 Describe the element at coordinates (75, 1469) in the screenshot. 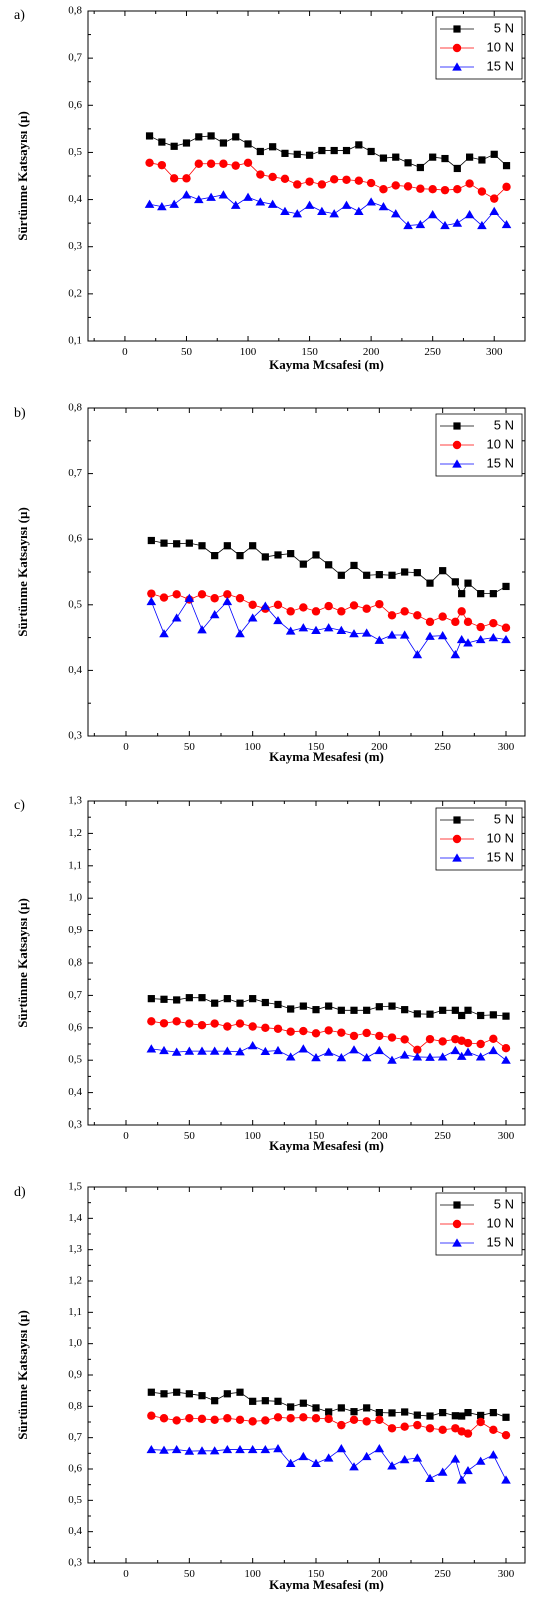

I see `y-tick-label: 0,6` at that location.